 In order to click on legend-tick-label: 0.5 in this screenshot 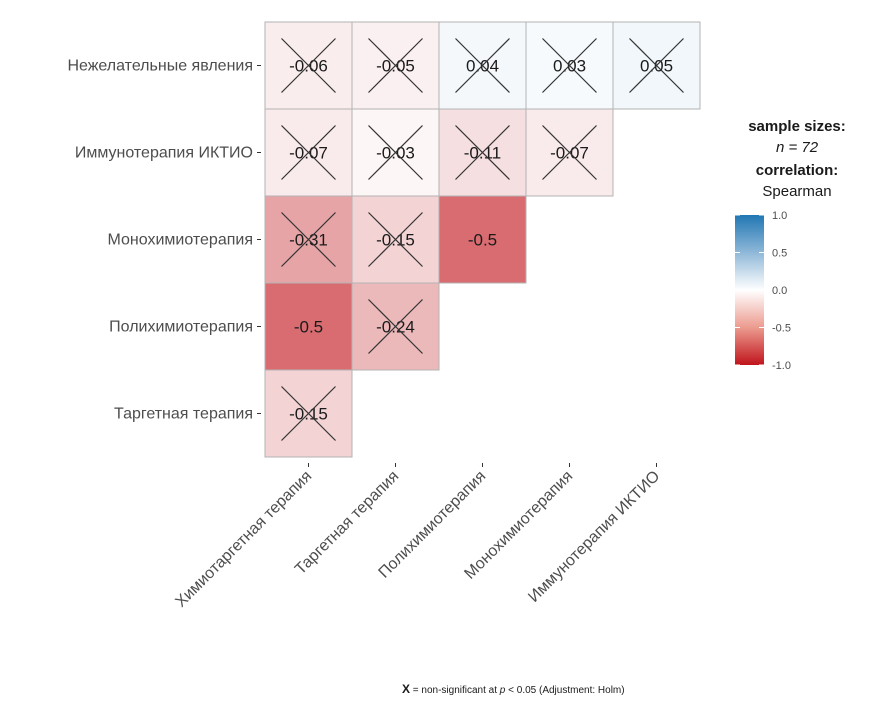, I will do `click(779, 254)`.